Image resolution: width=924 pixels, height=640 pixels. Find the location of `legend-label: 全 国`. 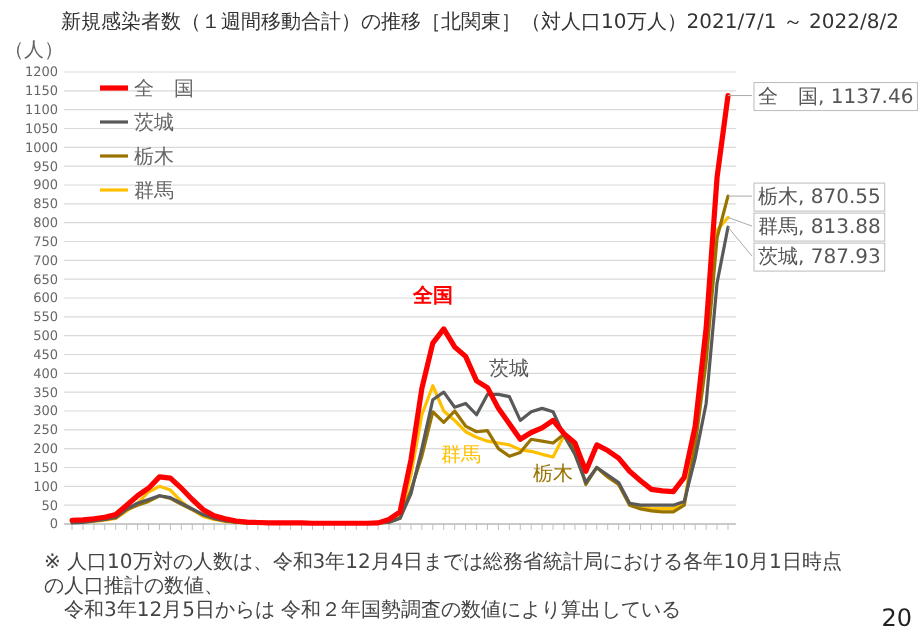

legend-label: 全 国 is located at coordinates (164, 89).